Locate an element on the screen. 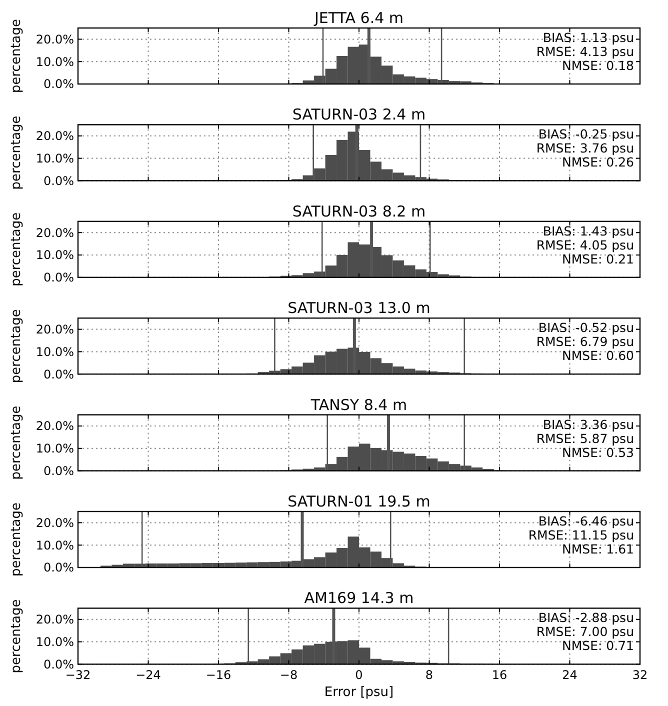 The height and width of the screenshot is (706, 668). chart-title: SATURN-03 2.4 m is located at coordinates (359, 115).